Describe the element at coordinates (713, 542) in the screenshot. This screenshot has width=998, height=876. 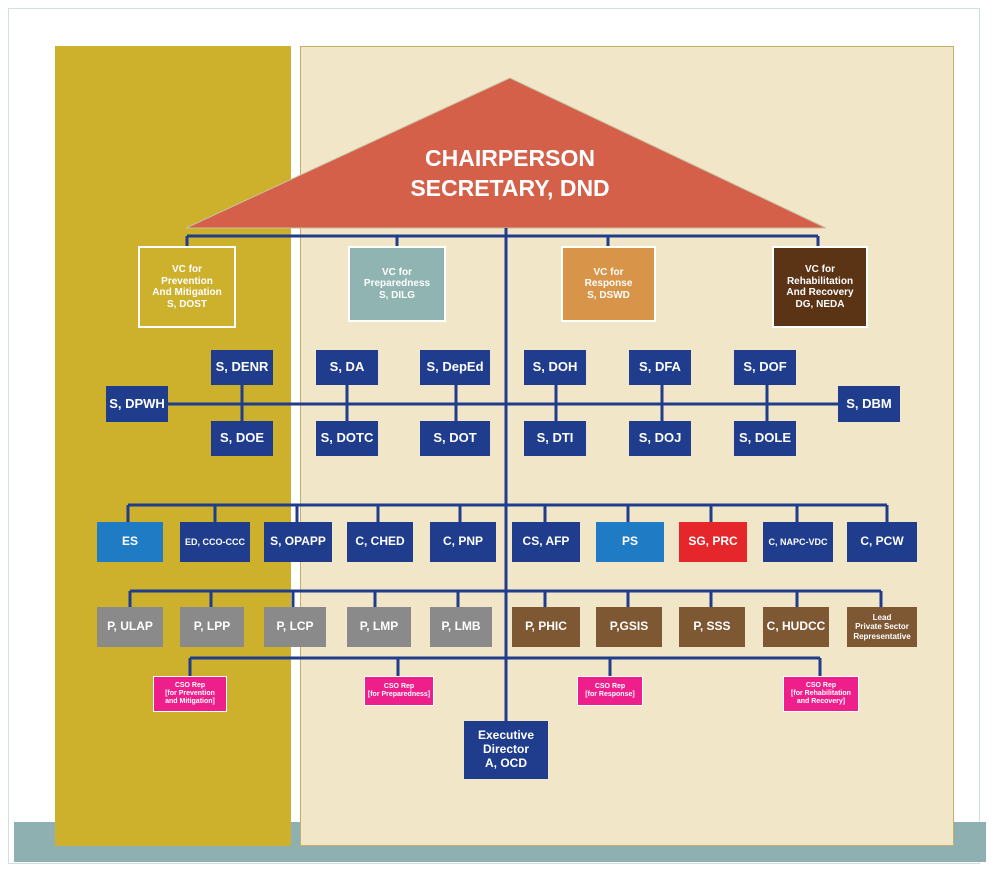
I see `agency-sg-prc: SG, PRC` at that location.